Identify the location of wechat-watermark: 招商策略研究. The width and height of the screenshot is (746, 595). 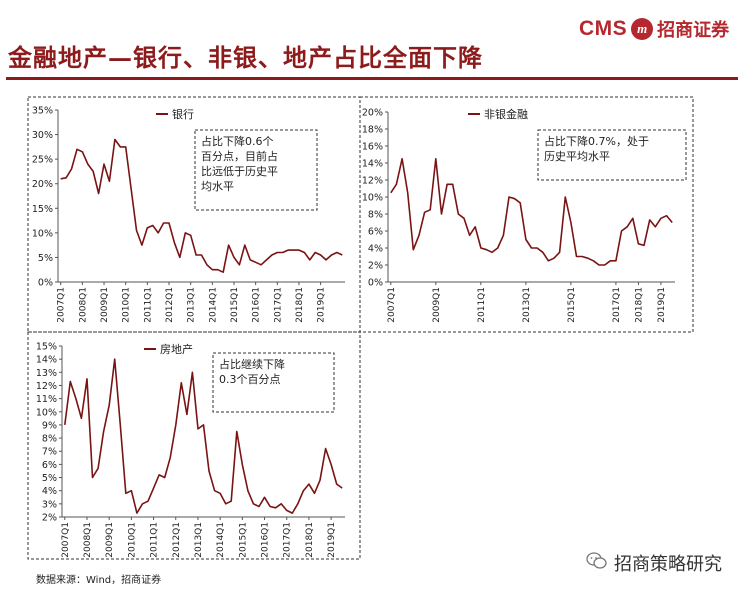
(654, 563).